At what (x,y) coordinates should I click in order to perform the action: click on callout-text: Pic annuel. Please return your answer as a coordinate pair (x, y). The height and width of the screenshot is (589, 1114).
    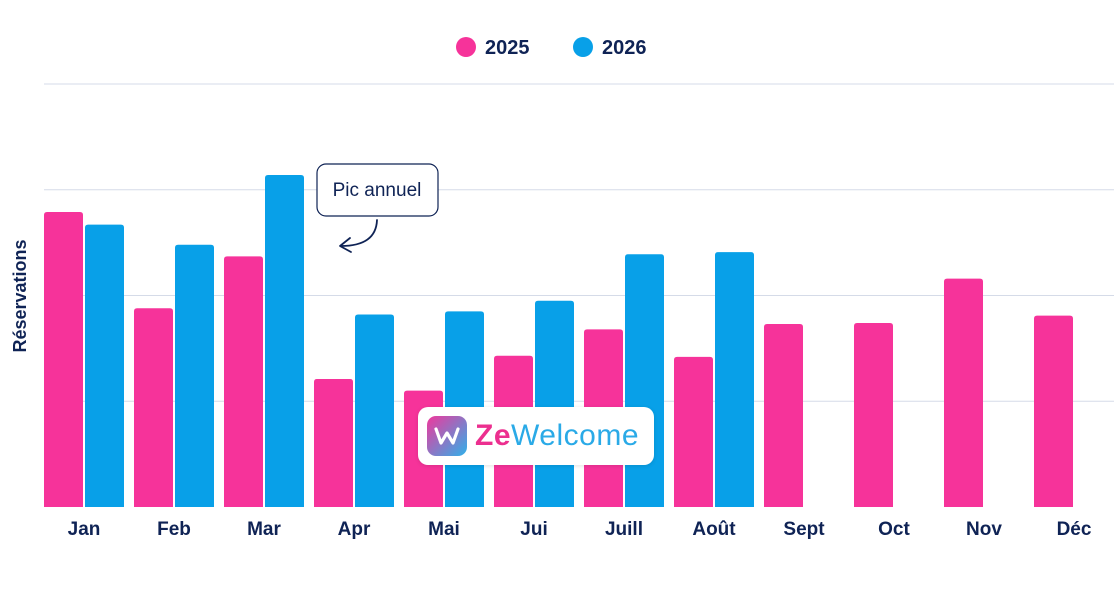
    Looking at the image, I should click on (377, 190).